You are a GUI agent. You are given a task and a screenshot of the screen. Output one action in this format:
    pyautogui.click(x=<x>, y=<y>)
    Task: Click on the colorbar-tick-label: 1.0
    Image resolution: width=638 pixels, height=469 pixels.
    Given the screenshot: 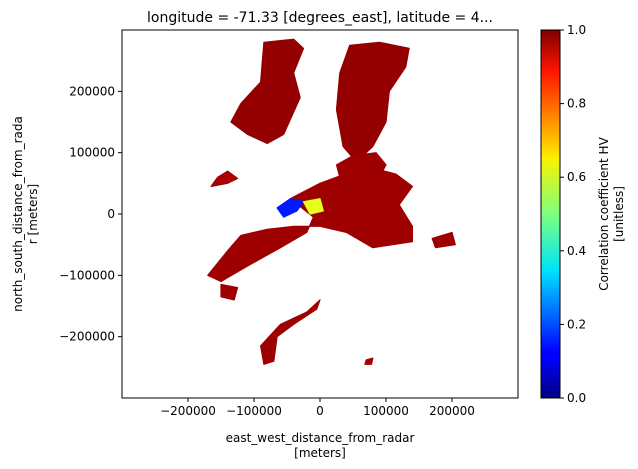 What is the action you would take?
    pyautogui.click(x=576, y=30)
    